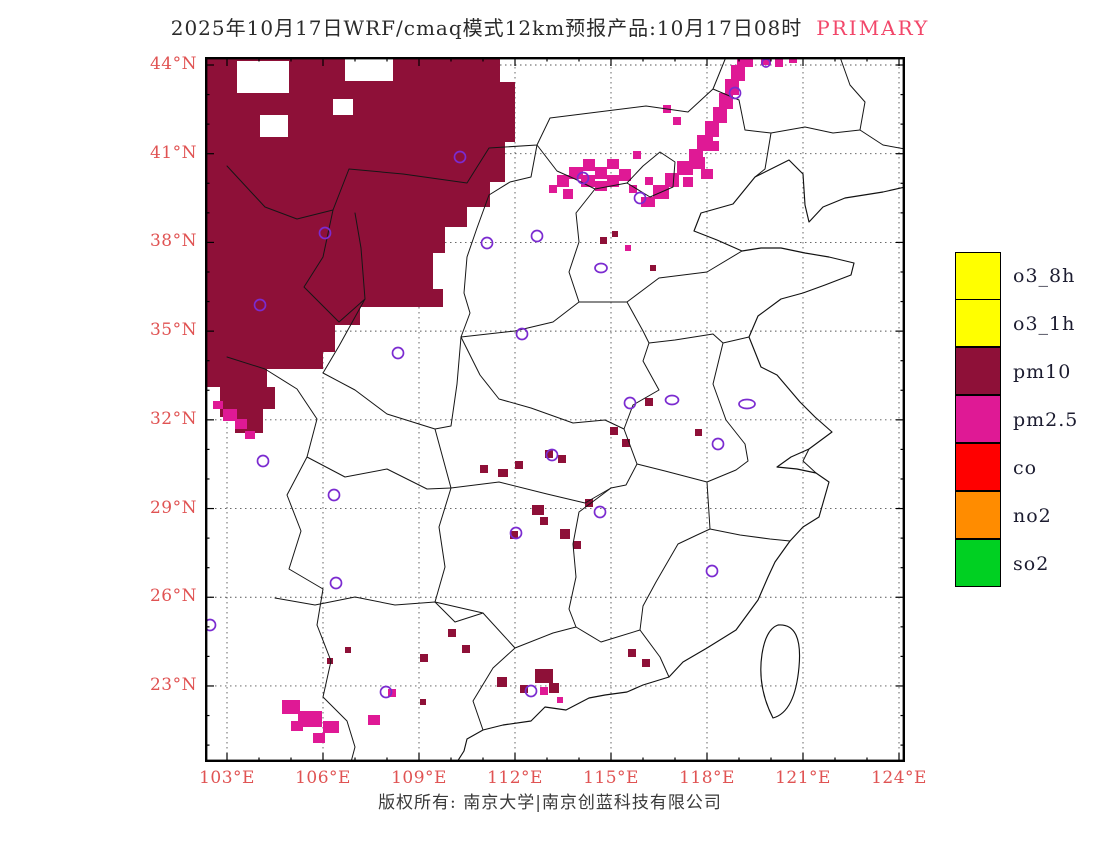 Image resolution: width=1100 pixels, height=850 pixels. What do you see at coordinates (173, 596) in the screenshot?
I see `lat-tick-label: 26°N` at bounding box center [173, 596].